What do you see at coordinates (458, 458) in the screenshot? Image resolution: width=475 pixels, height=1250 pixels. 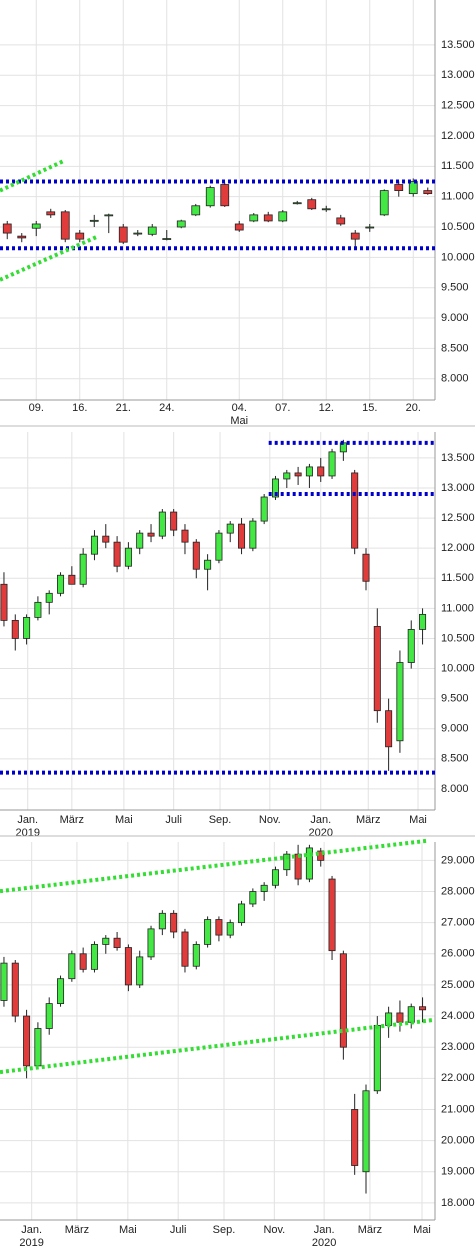 I see `y-tick-label: 13.500` at bounding box center [458, 458].